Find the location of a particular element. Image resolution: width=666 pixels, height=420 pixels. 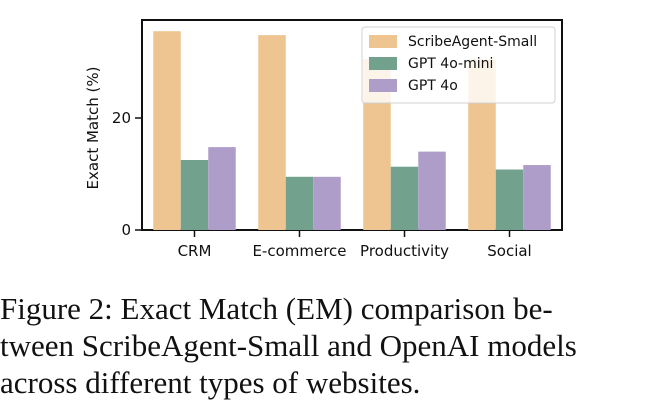

caption-line-3: across different types of websites. is located at coordinates (210, 382).